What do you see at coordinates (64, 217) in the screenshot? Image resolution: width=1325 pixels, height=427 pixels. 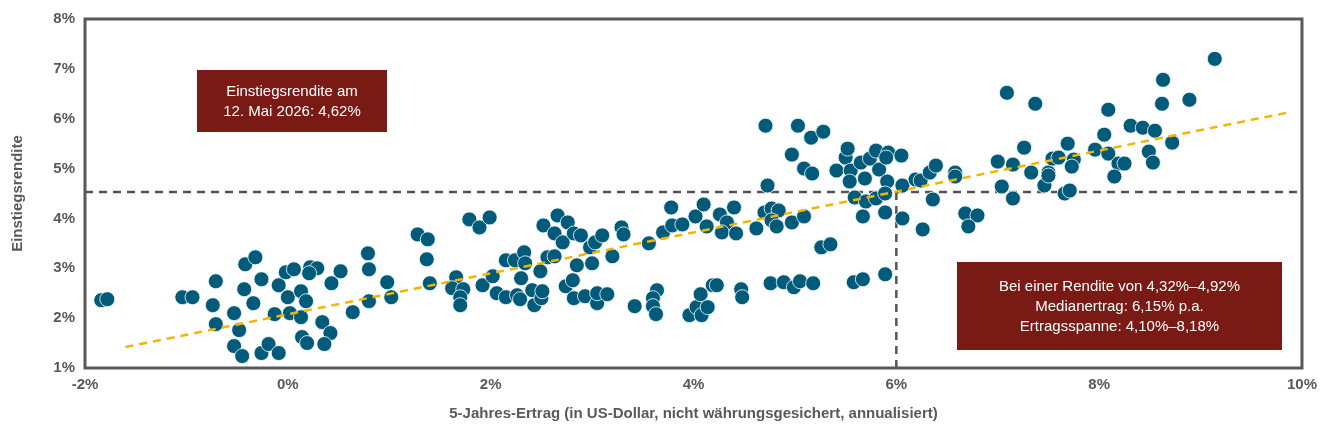 I see `y-tick-label: 4%` at bounding box center [64, 217].